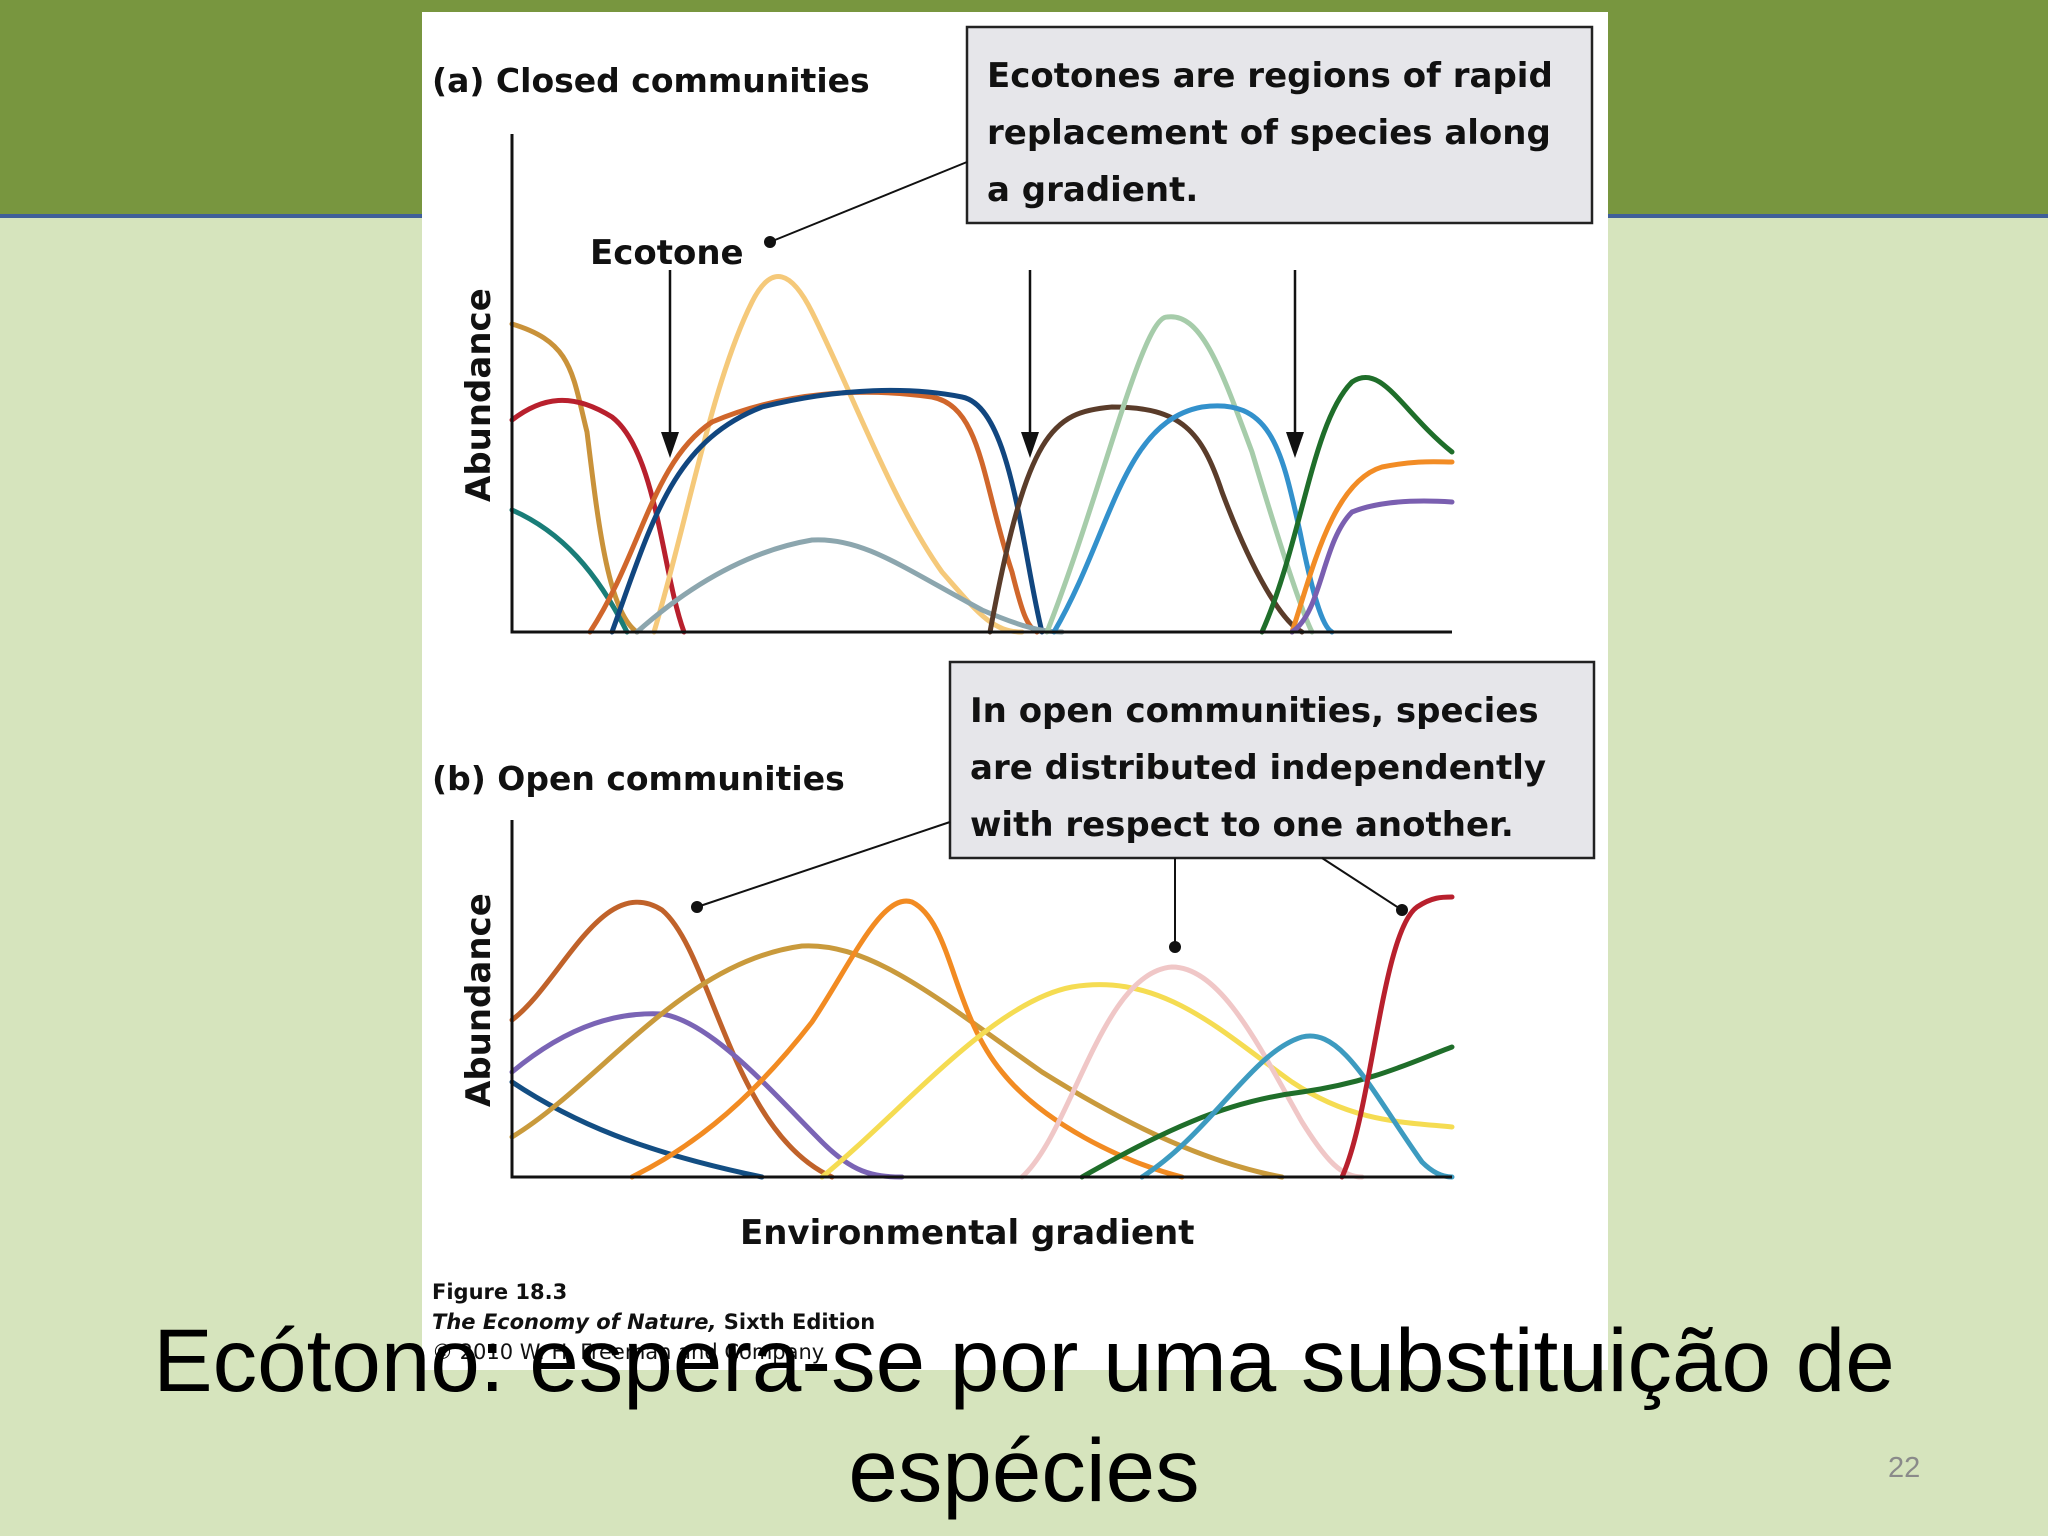  I want to click on panel-a-title: (a) Closed communities, so click(651, 80).